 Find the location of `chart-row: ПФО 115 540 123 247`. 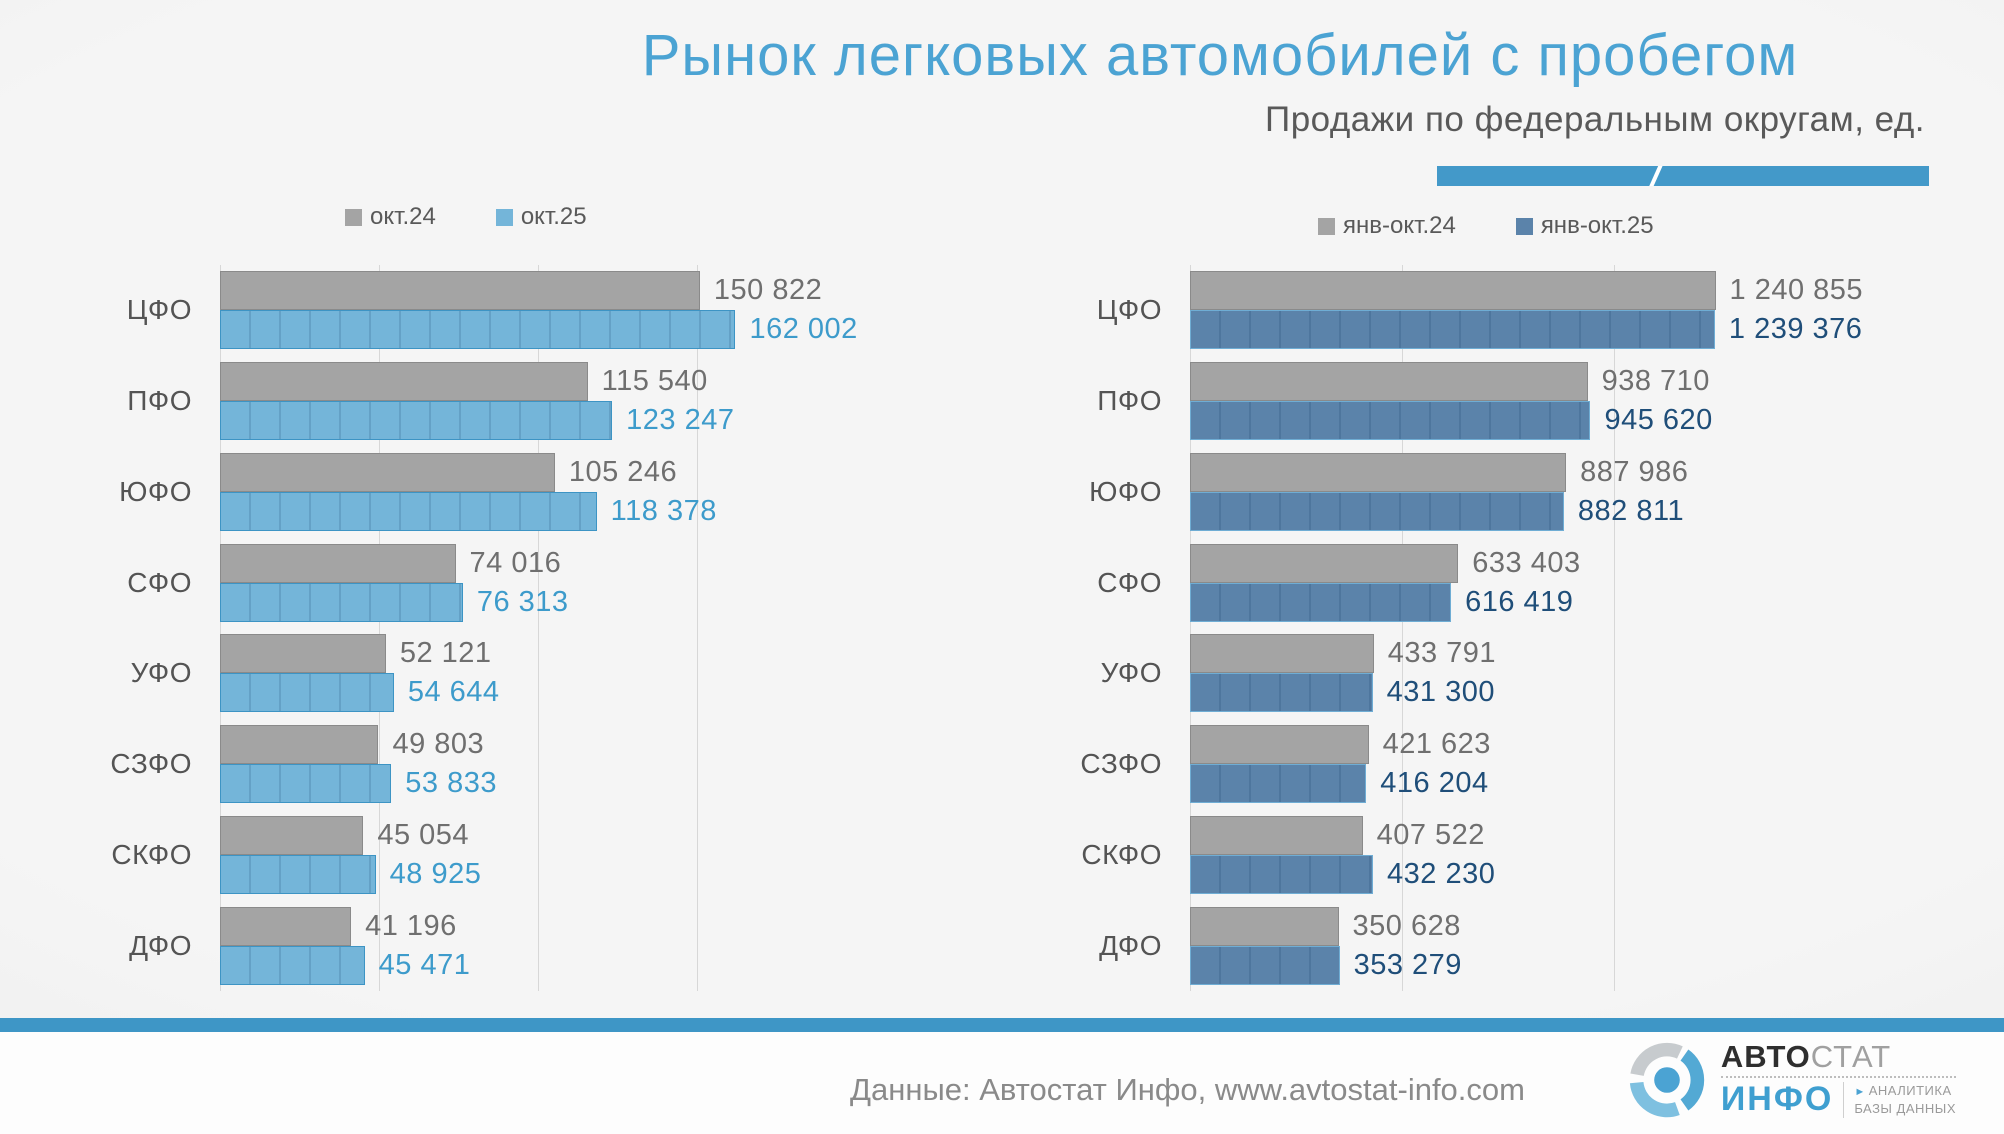

chart-row: ПФО 115 540 123 247 is located at coordinates (515, 401).